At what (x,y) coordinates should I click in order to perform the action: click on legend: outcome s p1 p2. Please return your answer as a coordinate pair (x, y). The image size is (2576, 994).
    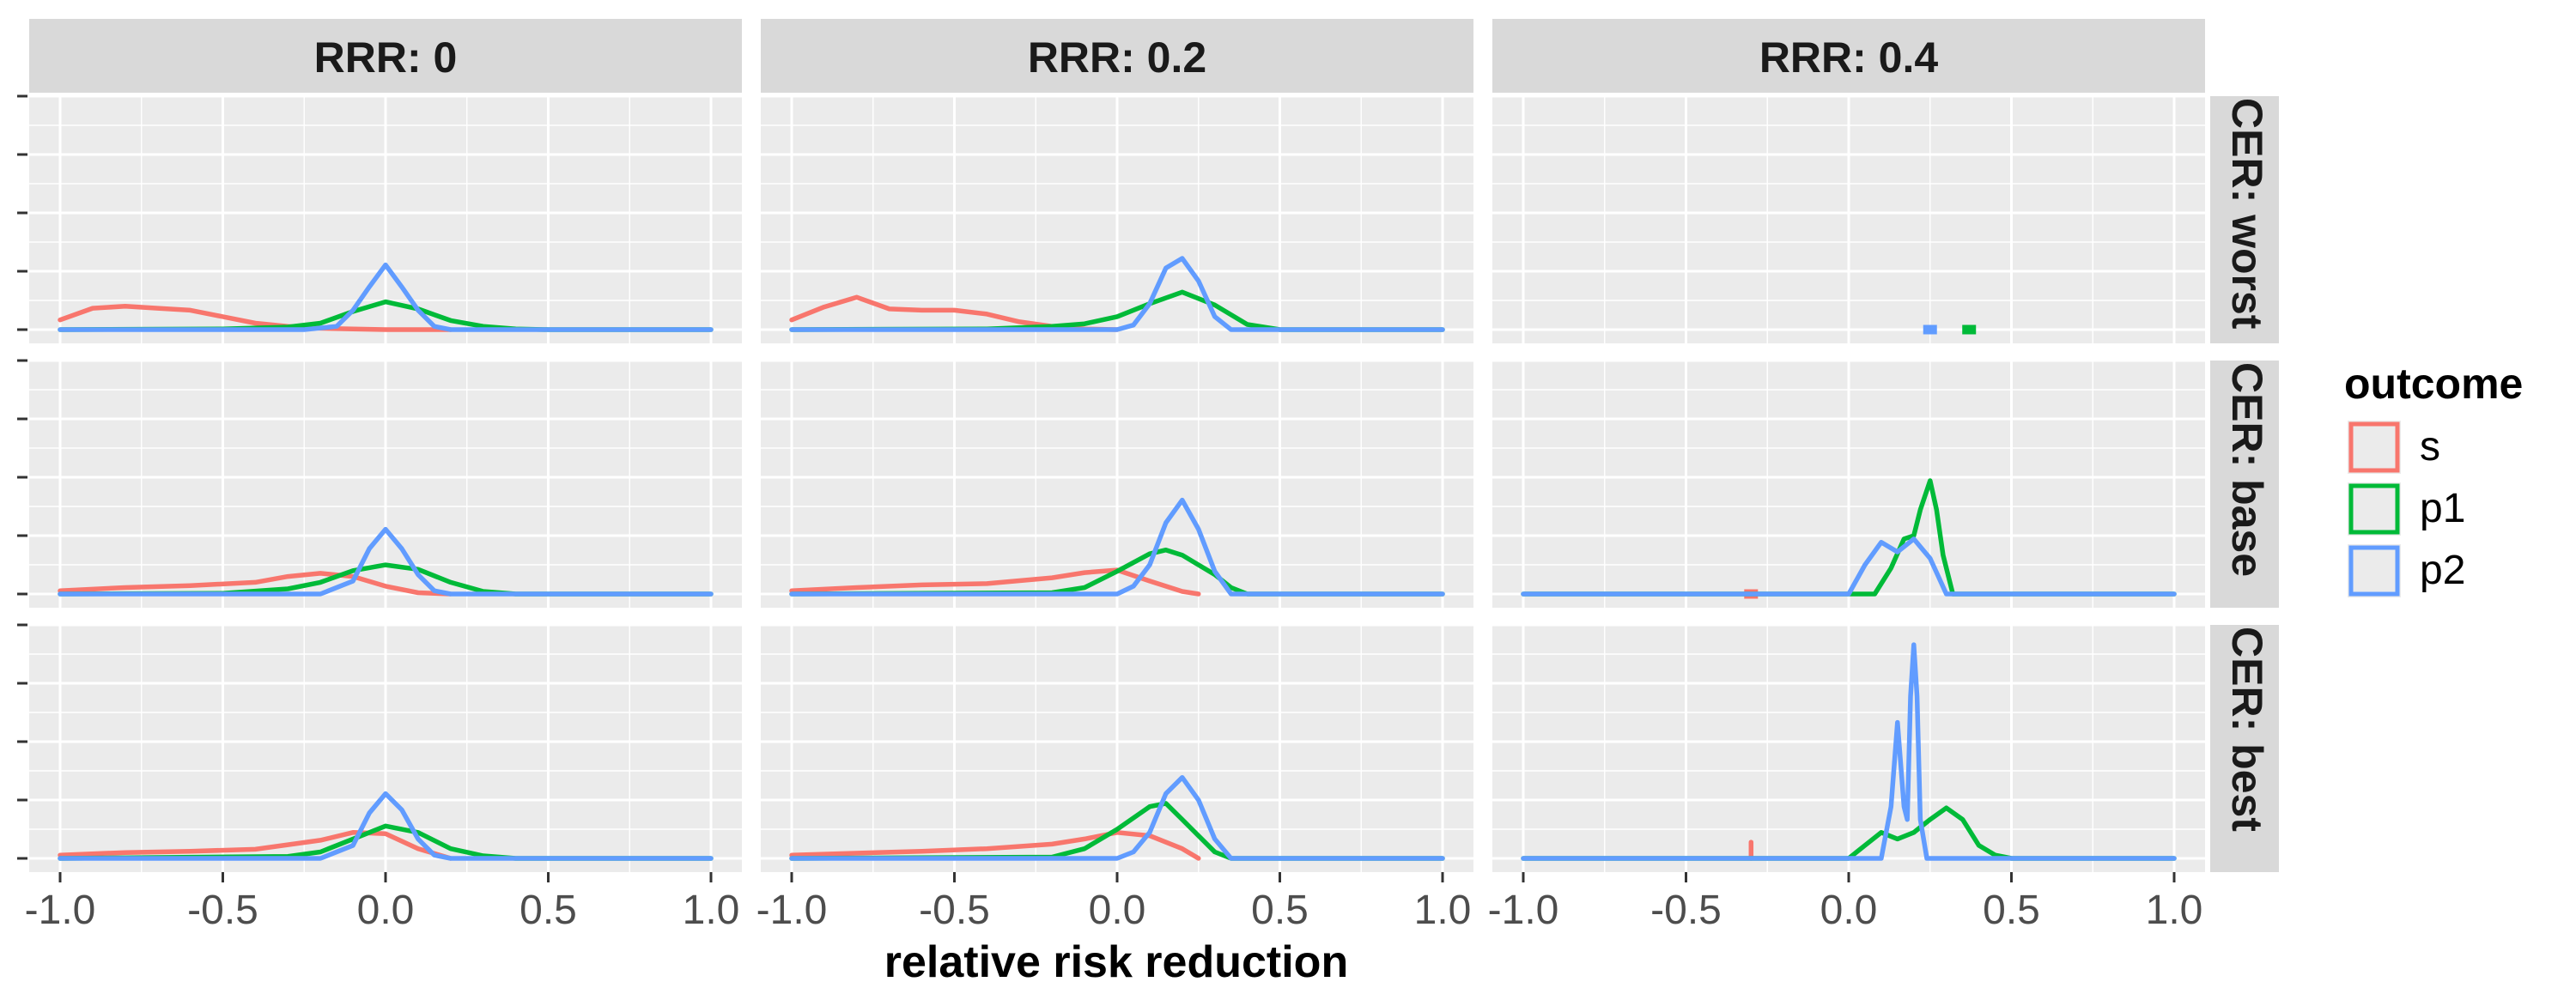
    Looking at the image, I should click on (2434, 478).